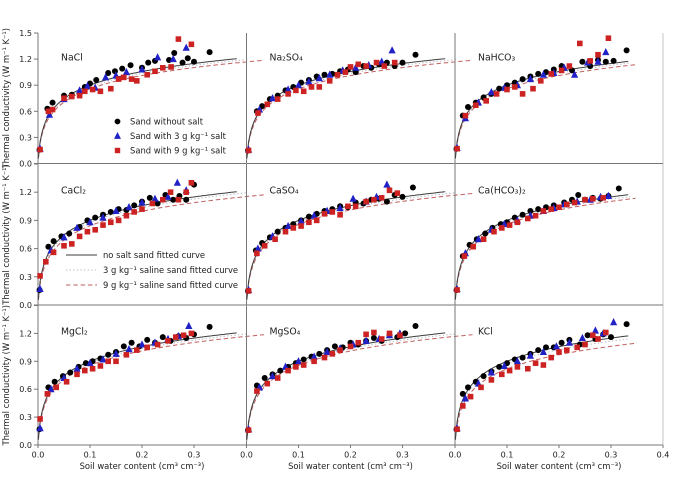 The width and height of the screenshot is (680, 478). I want to click on fitted-curve-no_salt, so click(137, 245).